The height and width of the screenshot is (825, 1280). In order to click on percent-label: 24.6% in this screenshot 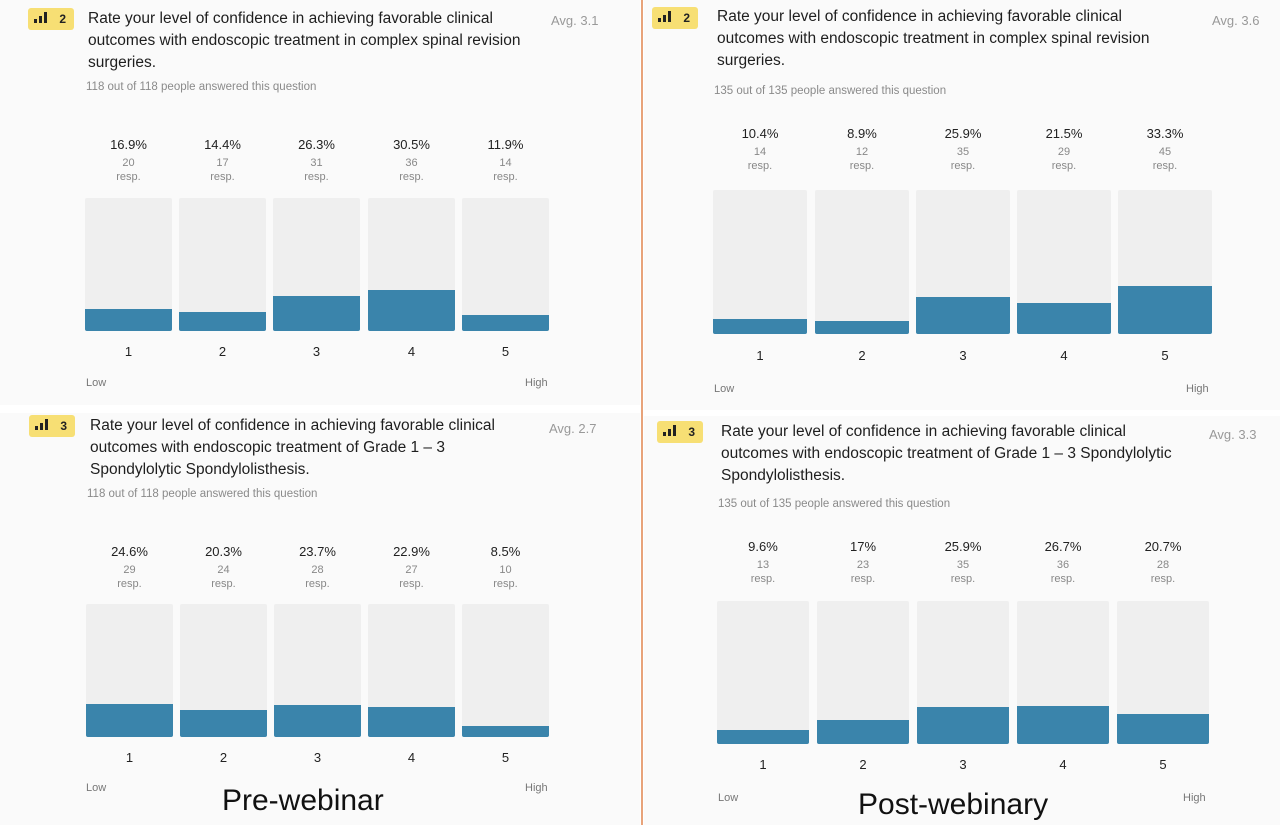, I will do `click(129, 551)`.